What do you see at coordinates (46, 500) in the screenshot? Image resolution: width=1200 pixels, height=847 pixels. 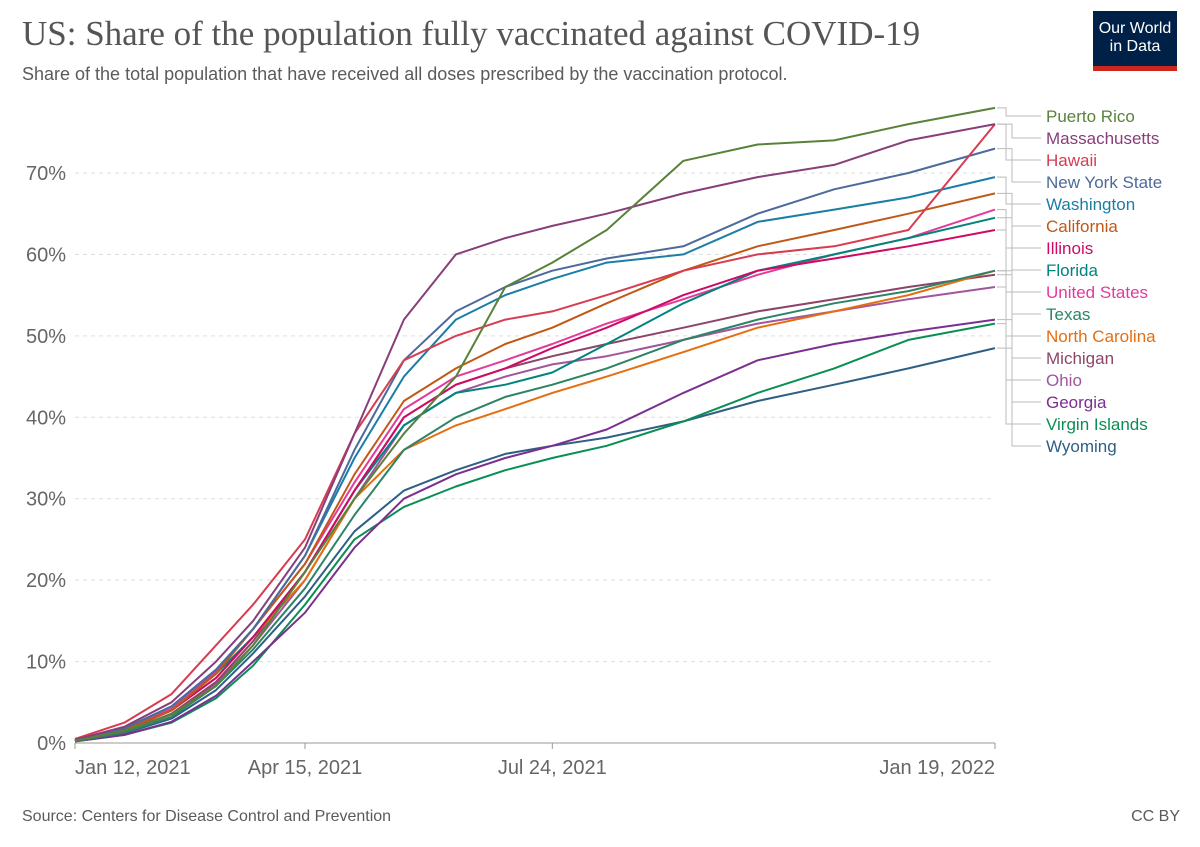 I see `y-tick-label: 30%` at bounding box center [46, 500].